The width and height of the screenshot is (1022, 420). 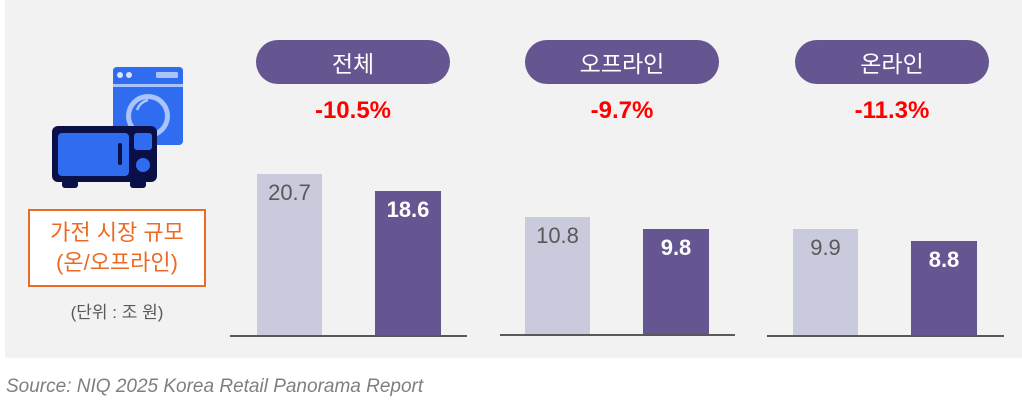 What do you see at coordinates (825, 282) in the screenshot?
I see `bar-previous-online: 9.9` at bounding box center [825, 282].